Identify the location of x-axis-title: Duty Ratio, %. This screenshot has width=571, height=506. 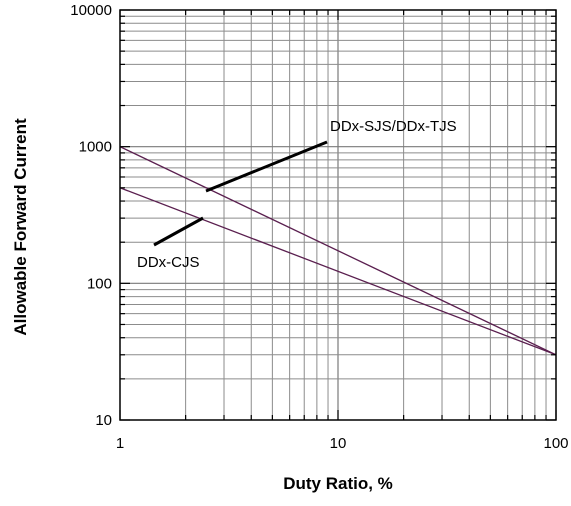
(338, 483).